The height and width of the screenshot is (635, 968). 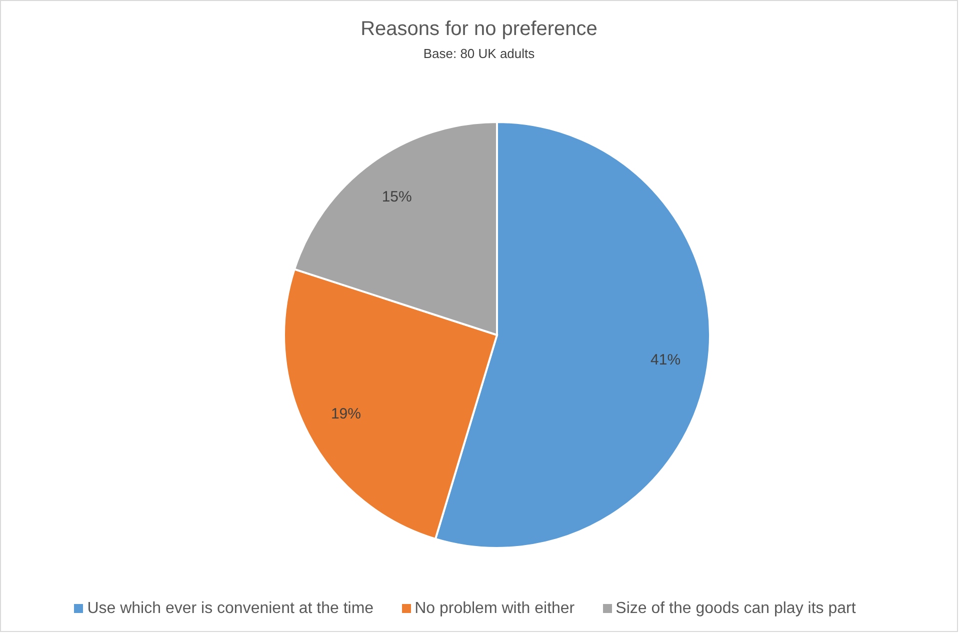 I want to click on chart-subtitle: Base: 80 UK adults, so click(x=479, y=53).